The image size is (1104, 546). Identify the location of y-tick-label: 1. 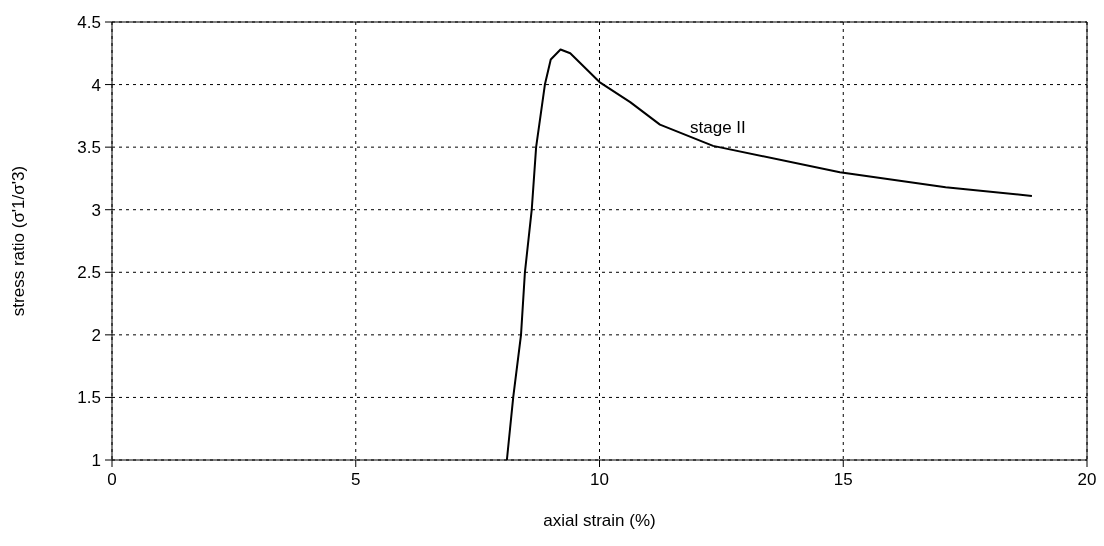
(96, 461).